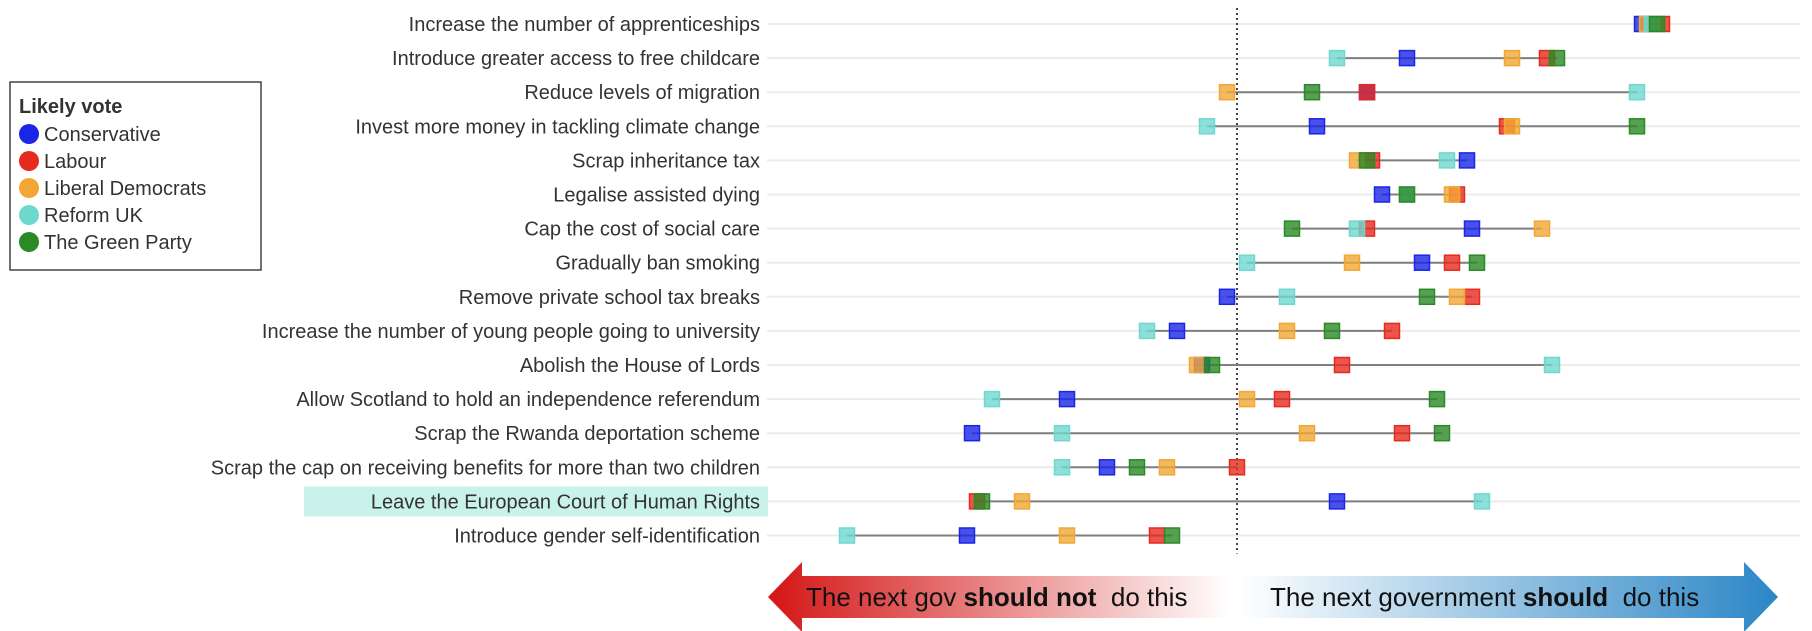  What do you see at coordinates (102, 135) in the screenshot?
I see `legend-label: Conservative` at bounding box center [102, 135].